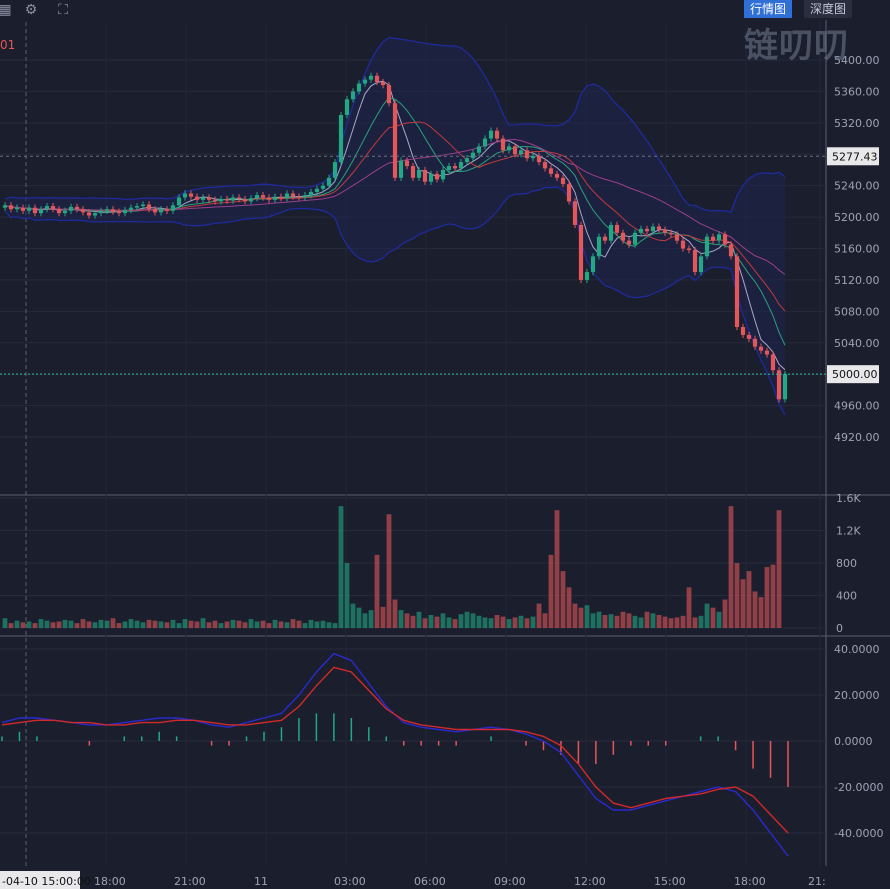  Describe the element at coordinates (750, 881) in the screenshot. I see `time-tick-label: 18:00` at that location.